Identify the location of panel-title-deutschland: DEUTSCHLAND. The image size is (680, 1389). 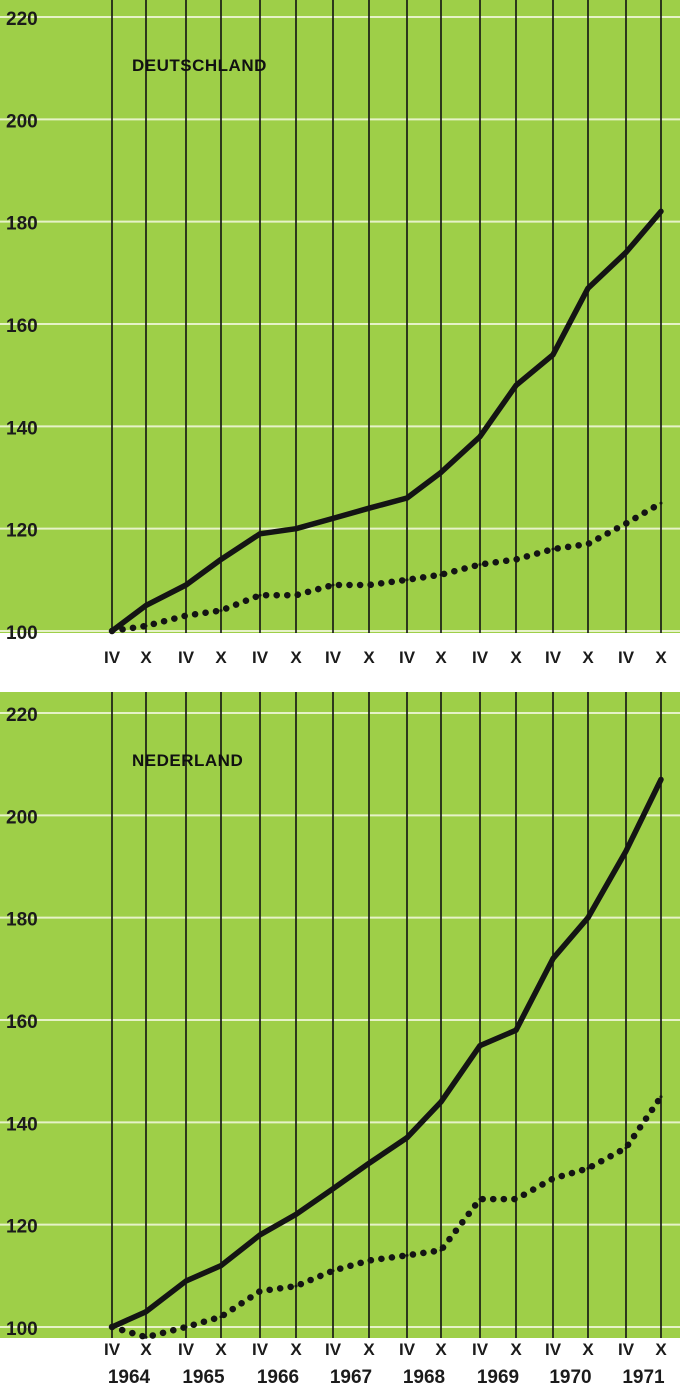
(199, 65).